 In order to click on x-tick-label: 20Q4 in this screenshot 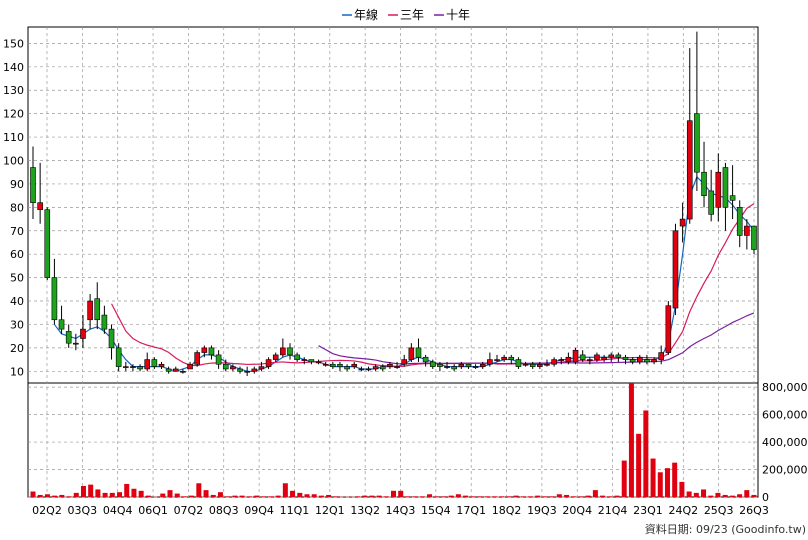, I will do `click(577, 510)`.